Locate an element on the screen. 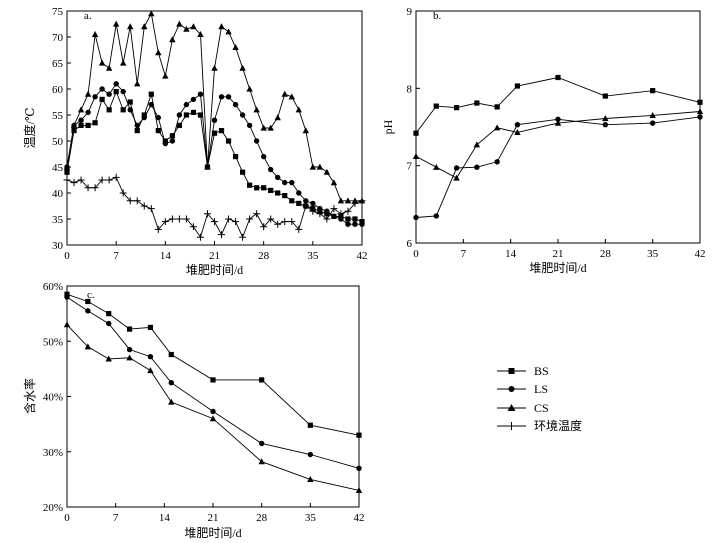 This screenshot has height=543, width=717. legend-triangle-marker is located at coordinates (511, 407).